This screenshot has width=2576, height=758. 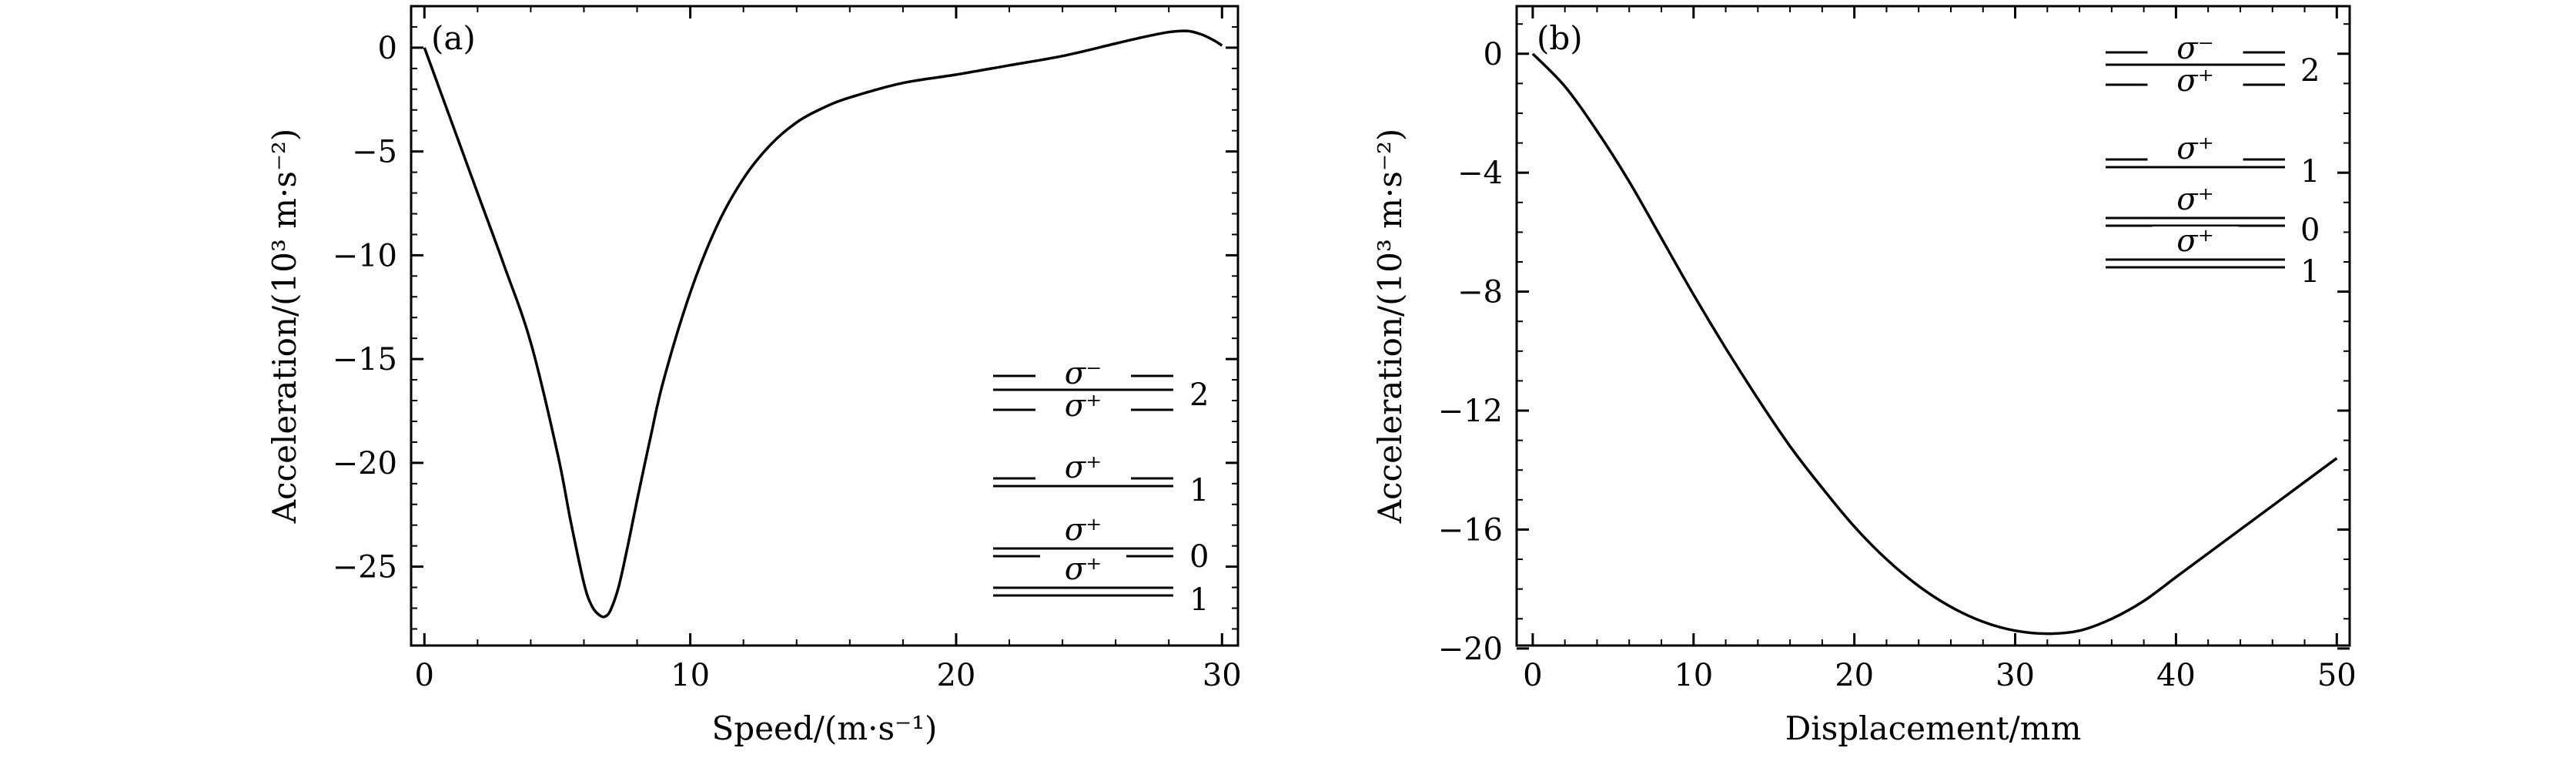 What do you see at coordinates (2176, 676) in the screenshot?
I see `x-tick-label: 40` at bounding box center [2176, 676].